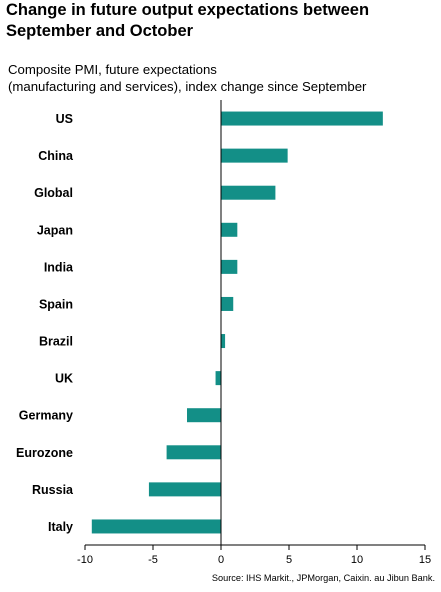 The image size is (441, 592). Describe the element at coordinates (204, 415) in the screenshot. I see `bar-germany` at that location.